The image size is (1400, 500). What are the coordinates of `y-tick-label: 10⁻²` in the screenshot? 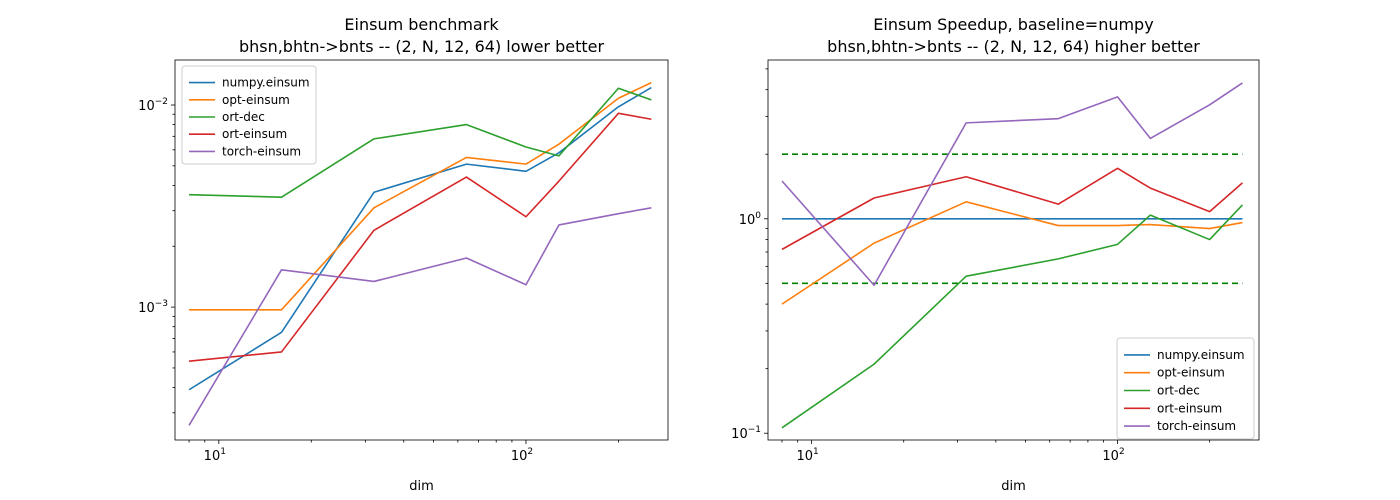 It's located at (153, 105).